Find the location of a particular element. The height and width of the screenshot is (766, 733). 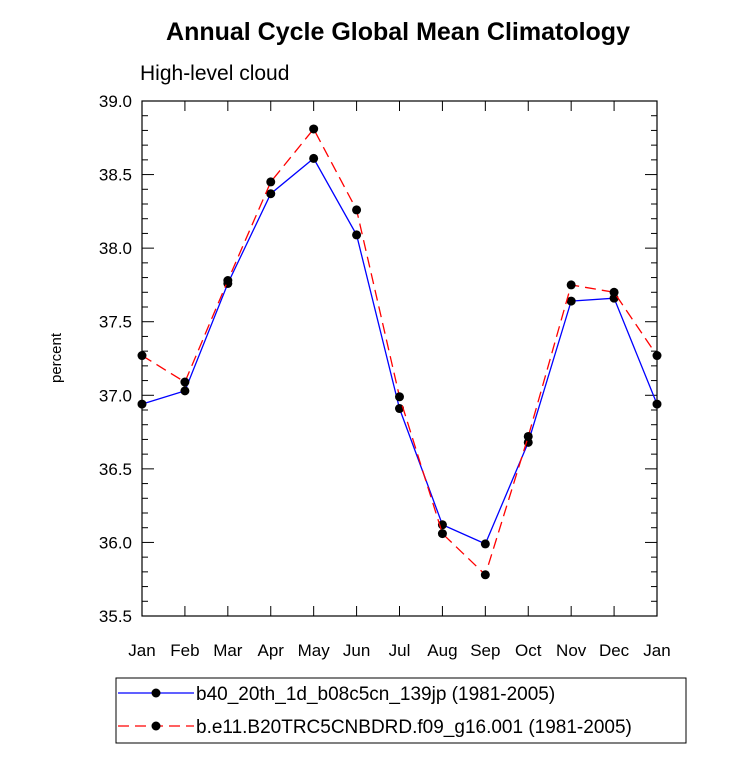

legend-label: b40_20th_1d_b08c5cn_139jp (1981-2005) is located at coordinates (375, 694).